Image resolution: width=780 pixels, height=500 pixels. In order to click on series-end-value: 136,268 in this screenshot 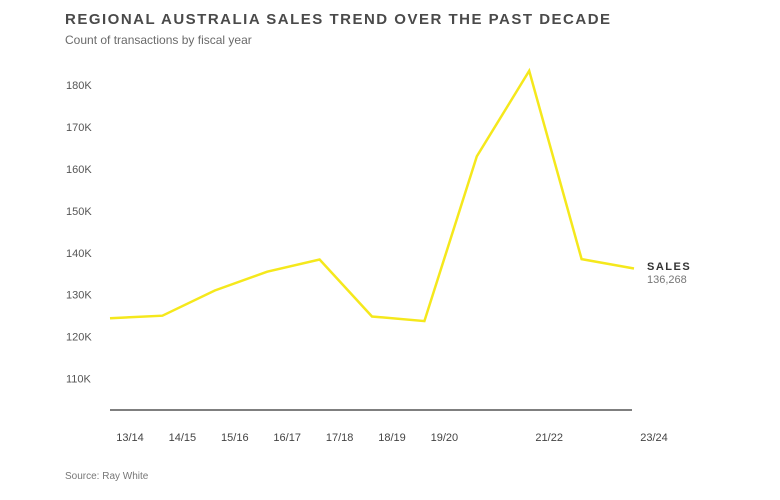, I will do `click(667, 280)`.